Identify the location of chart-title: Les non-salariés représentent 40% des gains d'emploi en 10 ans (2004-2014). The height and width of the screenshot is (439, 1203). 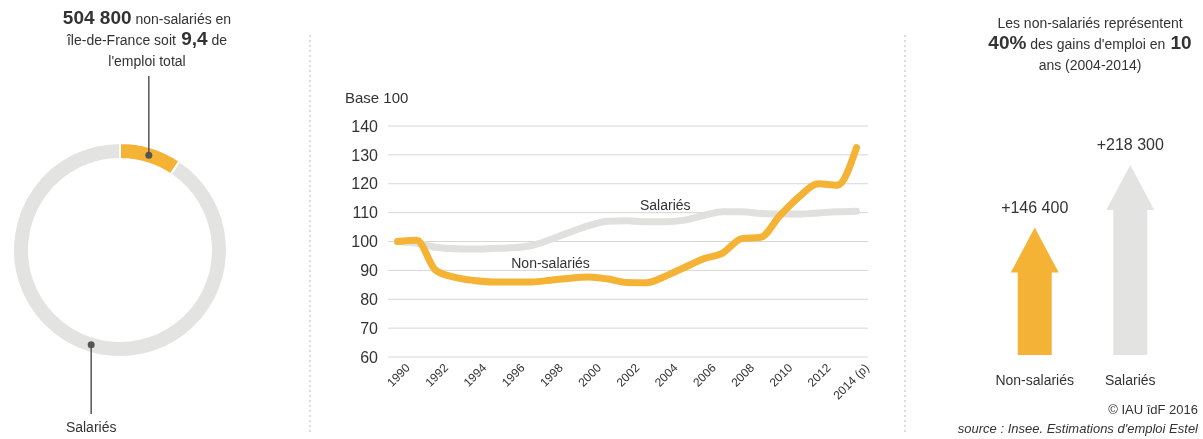
(1090, 44).